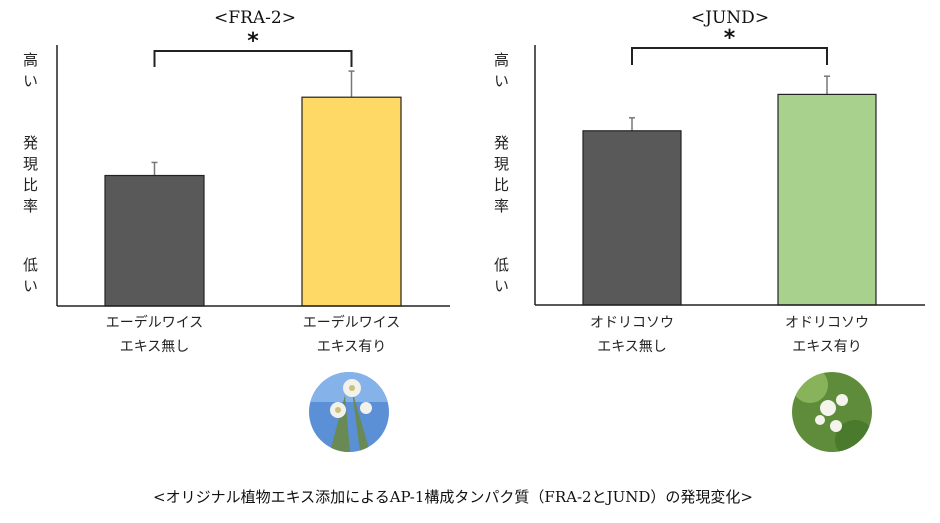  I want to click on edelweiss-photo, so click(349, 412).